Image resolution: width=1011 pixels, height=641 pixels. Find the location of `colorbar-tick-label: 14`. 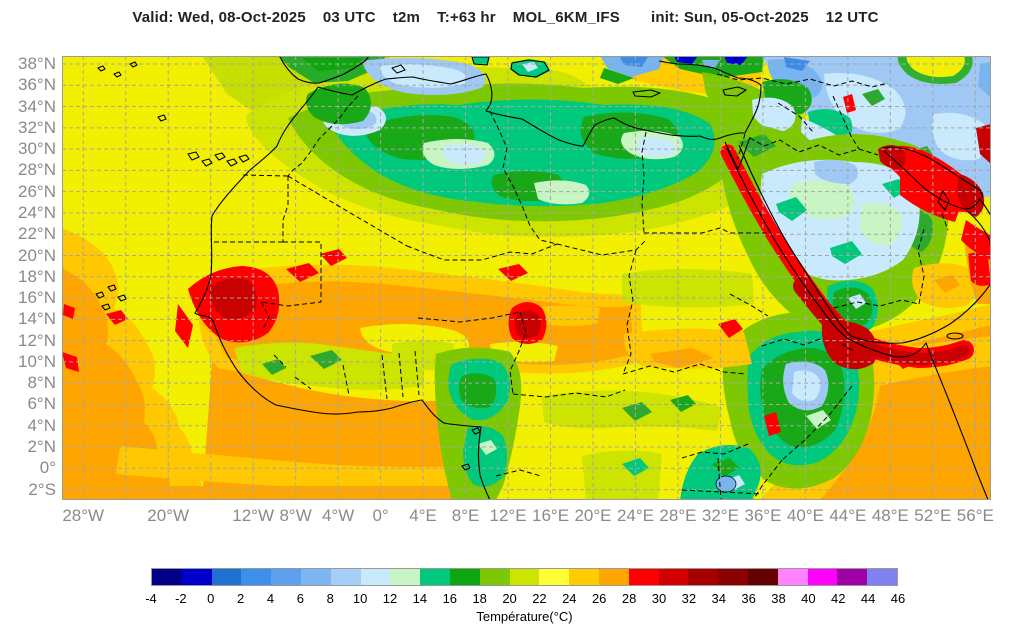

colorbar-tick-label: 14 is located at coordinates (420, 598).